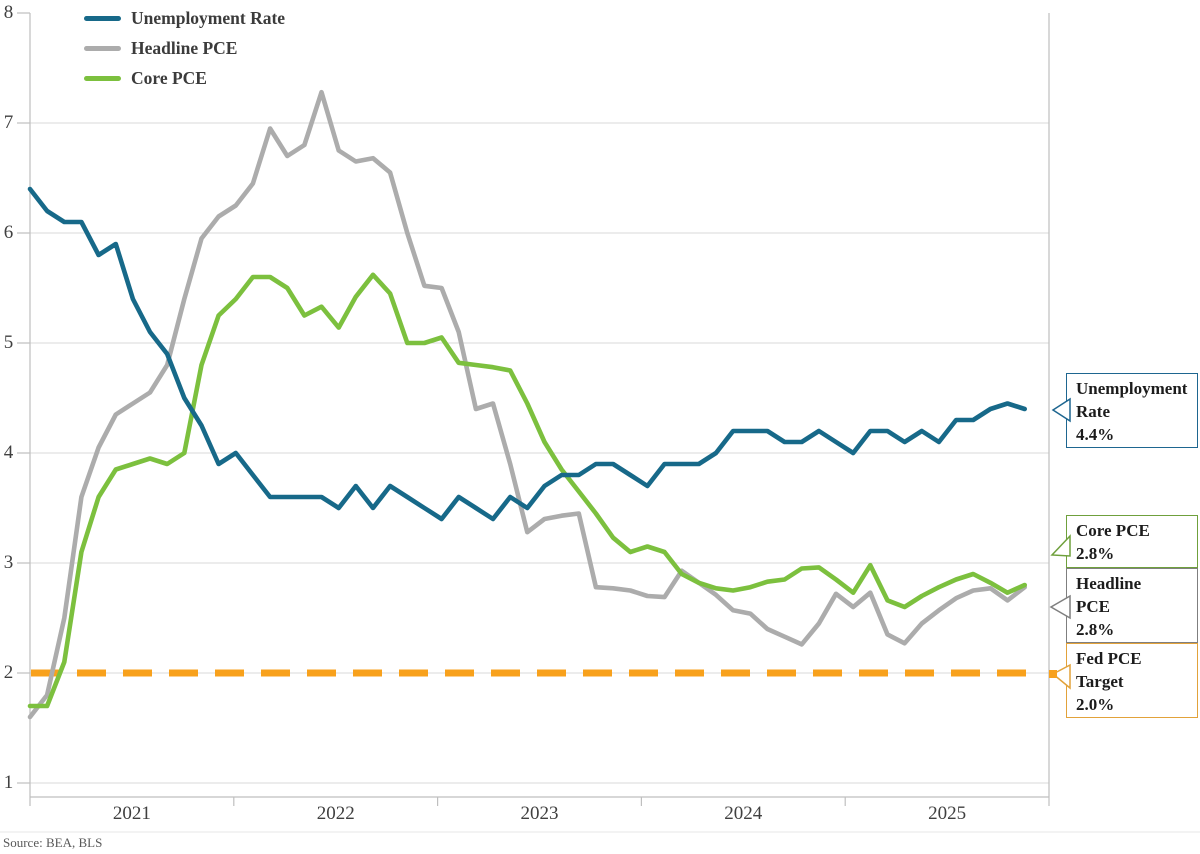 The image size is (1200, 854). What do you see at coordinates (8, 342) in the screenshot?
I see `y-axis-tick-label: 5` at bounding box center [8, 342].